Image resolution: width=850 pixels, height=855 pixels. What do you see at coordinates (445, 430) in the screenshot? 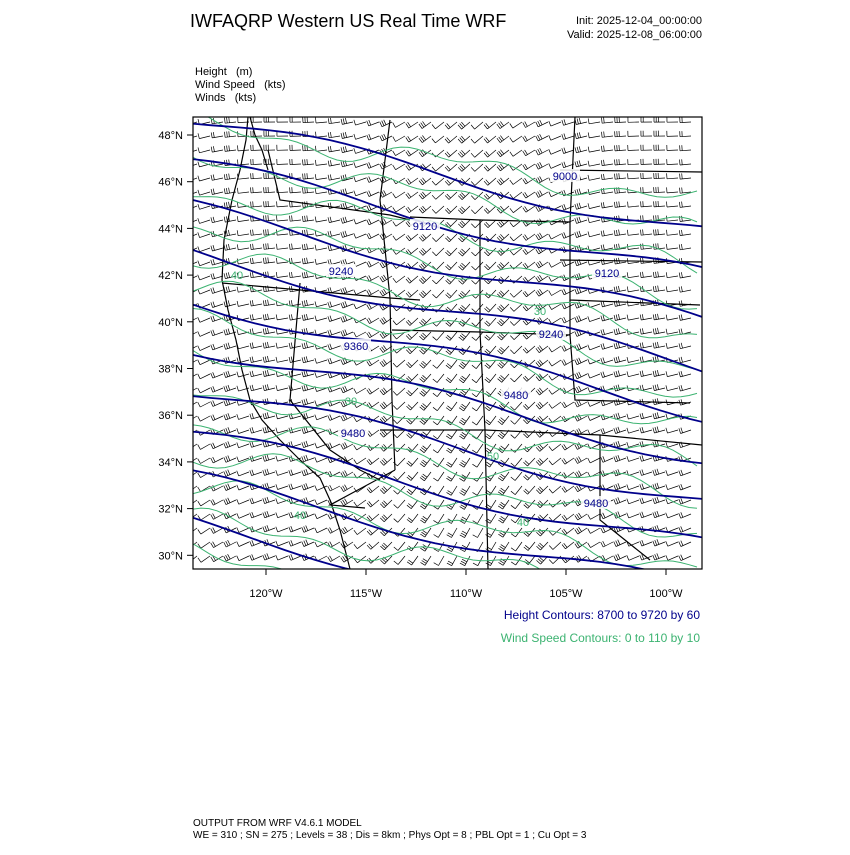
I see `speed-contour` at bounding box center [445, 430].